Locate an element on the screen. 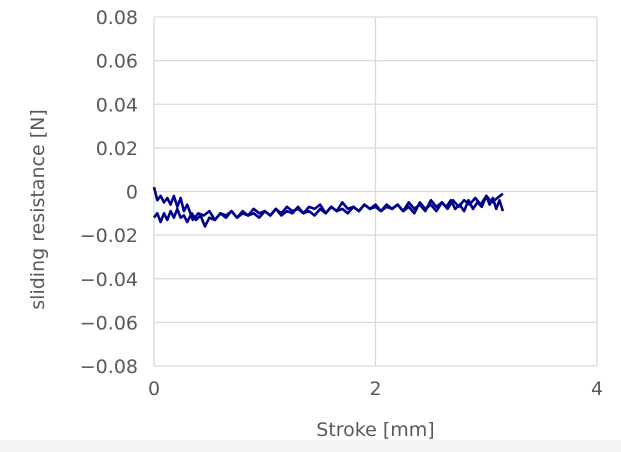  footer-strip is located at coordinates (310, 446).